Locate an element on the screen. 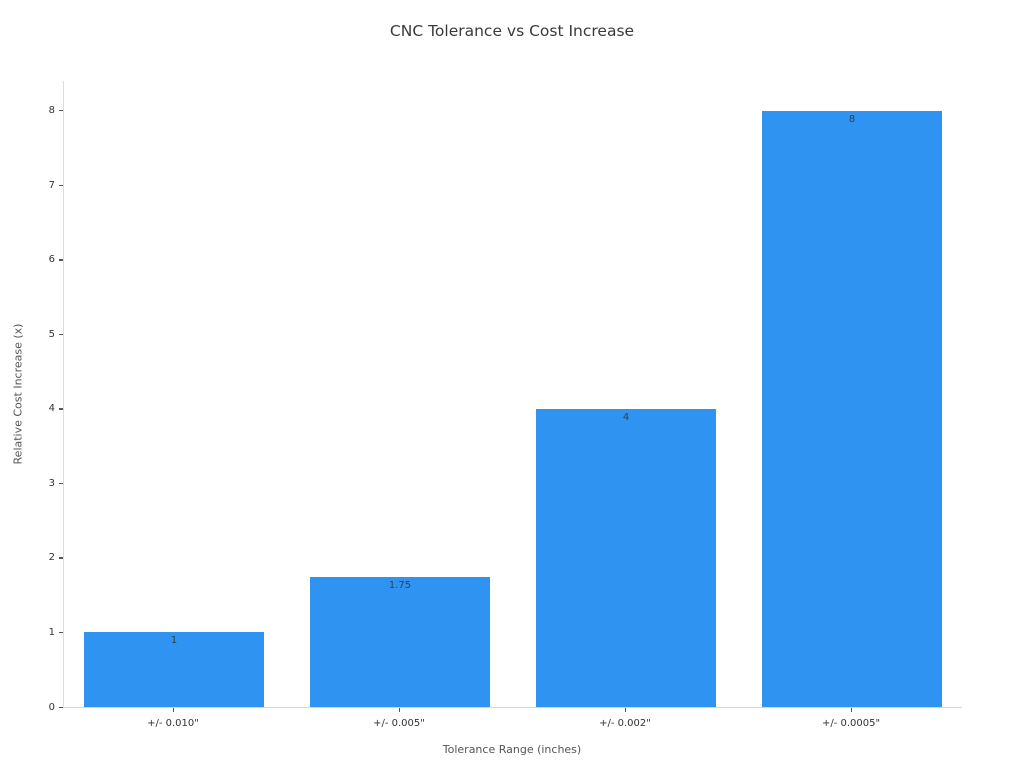 The image size is (1024, 768). bar-4: 8 is located at coordinates (852, 408).